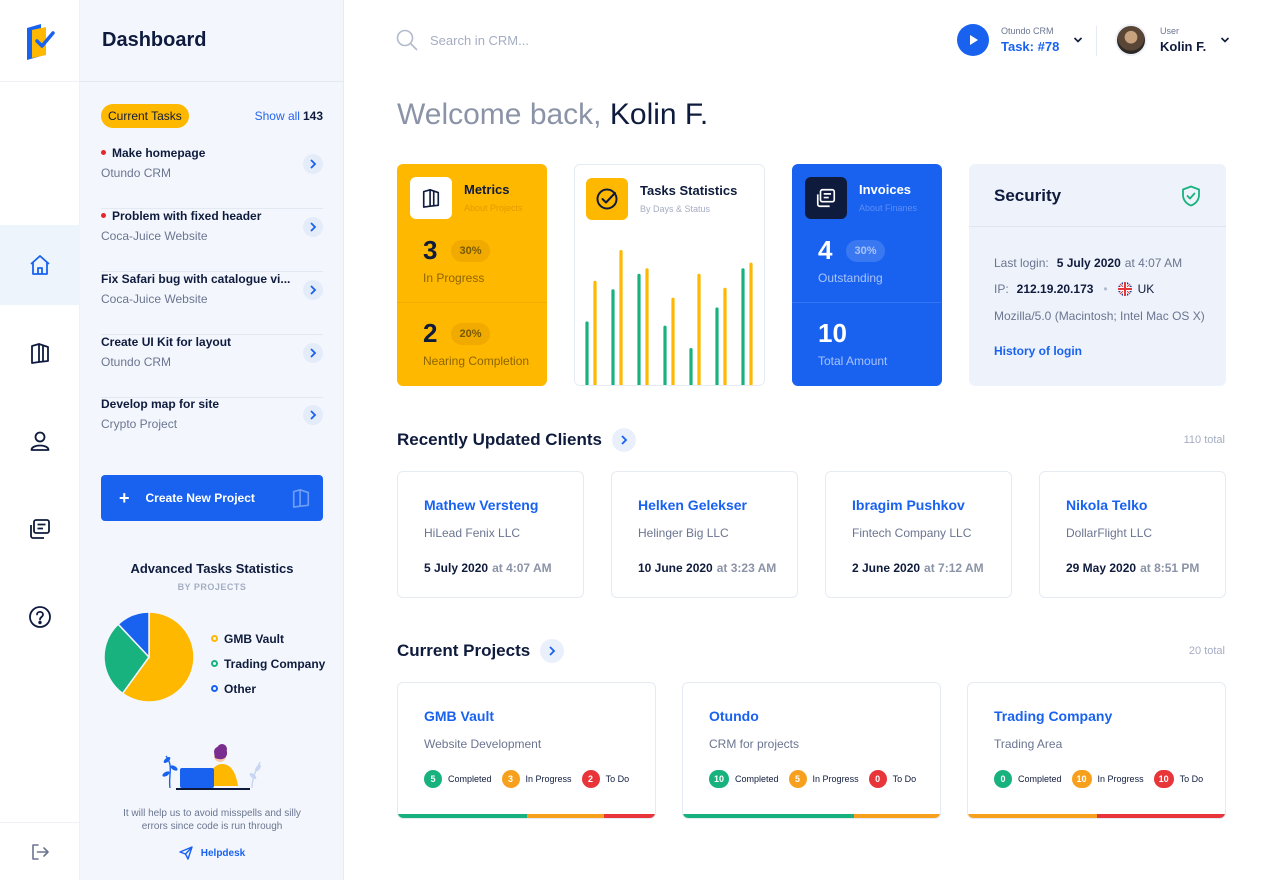  I want to click on current-task-dropdown: Otundo CRM Task: #78, so click(1020, 40).